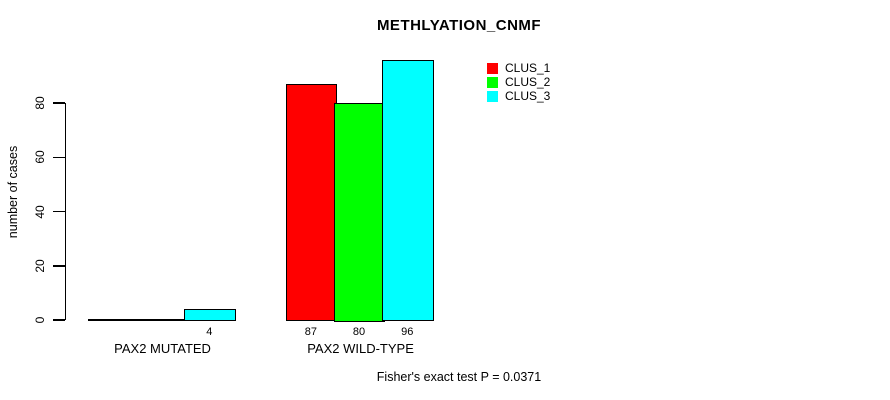 This screenshot has height=400, width=890. Describe the element at coordinates (360, 348) in the screenshot. I see `x-category-label: PAX2 WILD-TYPE` at that location.